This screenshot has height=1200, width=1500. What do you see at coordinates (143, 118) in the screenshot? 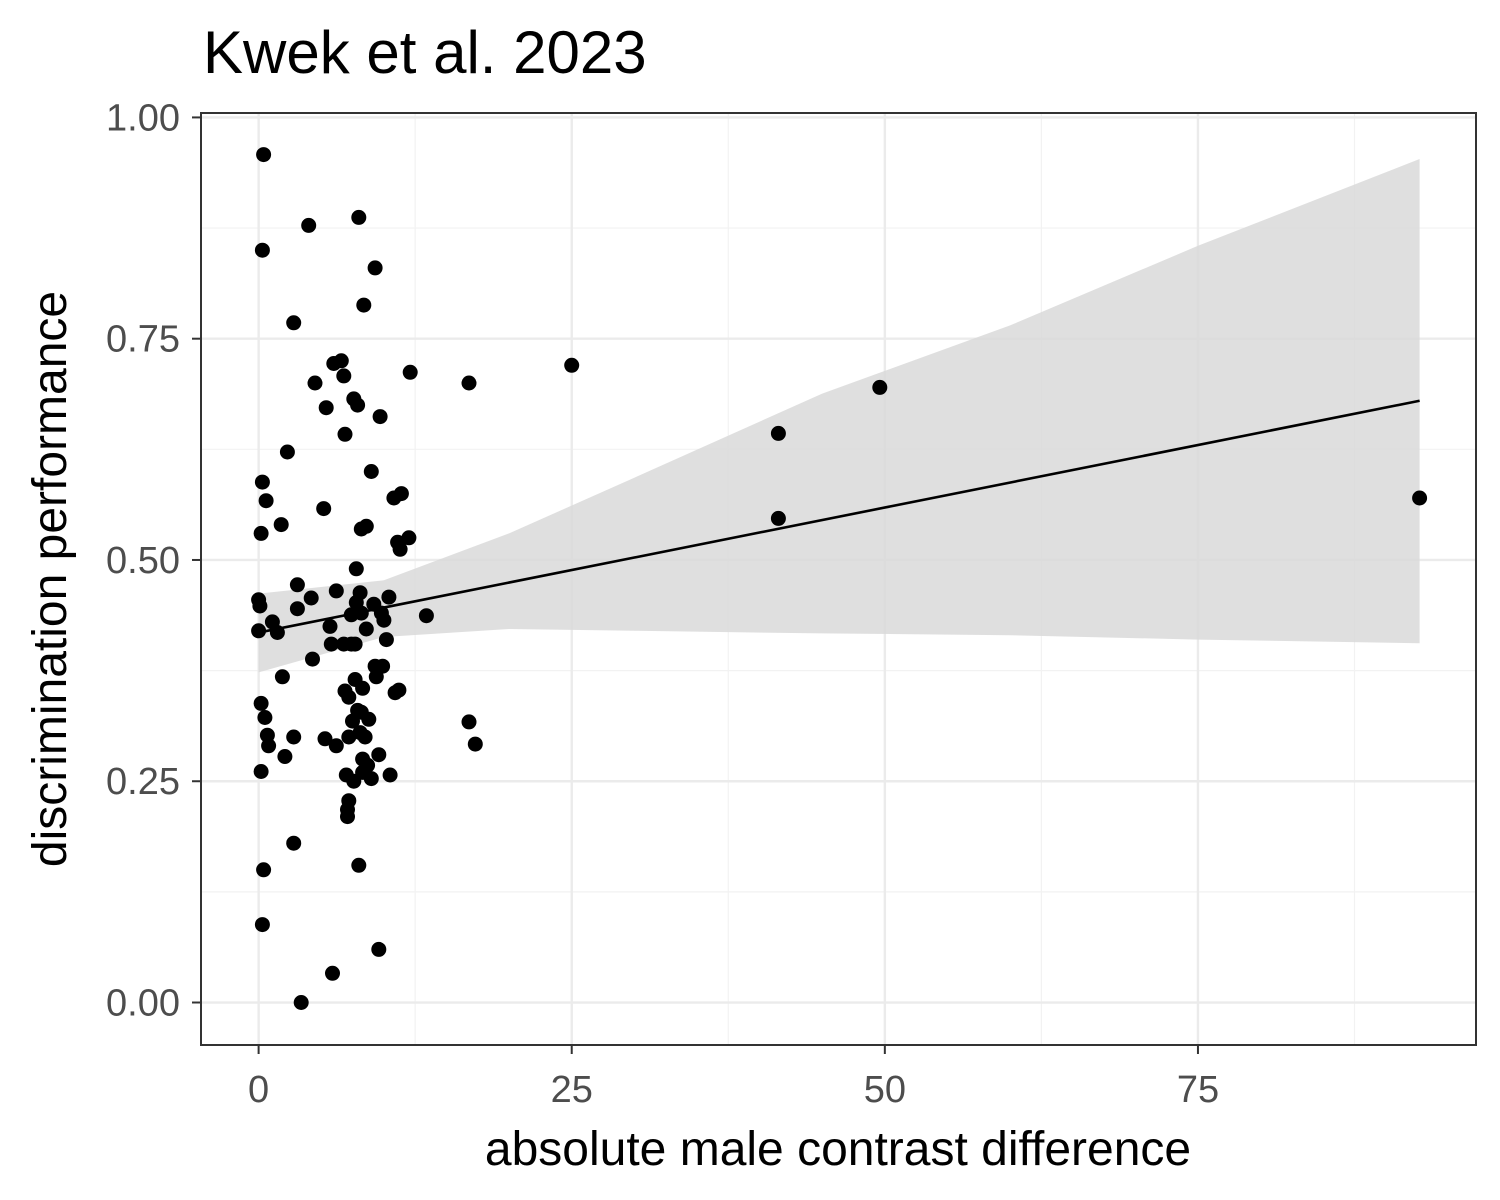
I see `y-tick-label: 1.00` at bounding box center [143, 118].